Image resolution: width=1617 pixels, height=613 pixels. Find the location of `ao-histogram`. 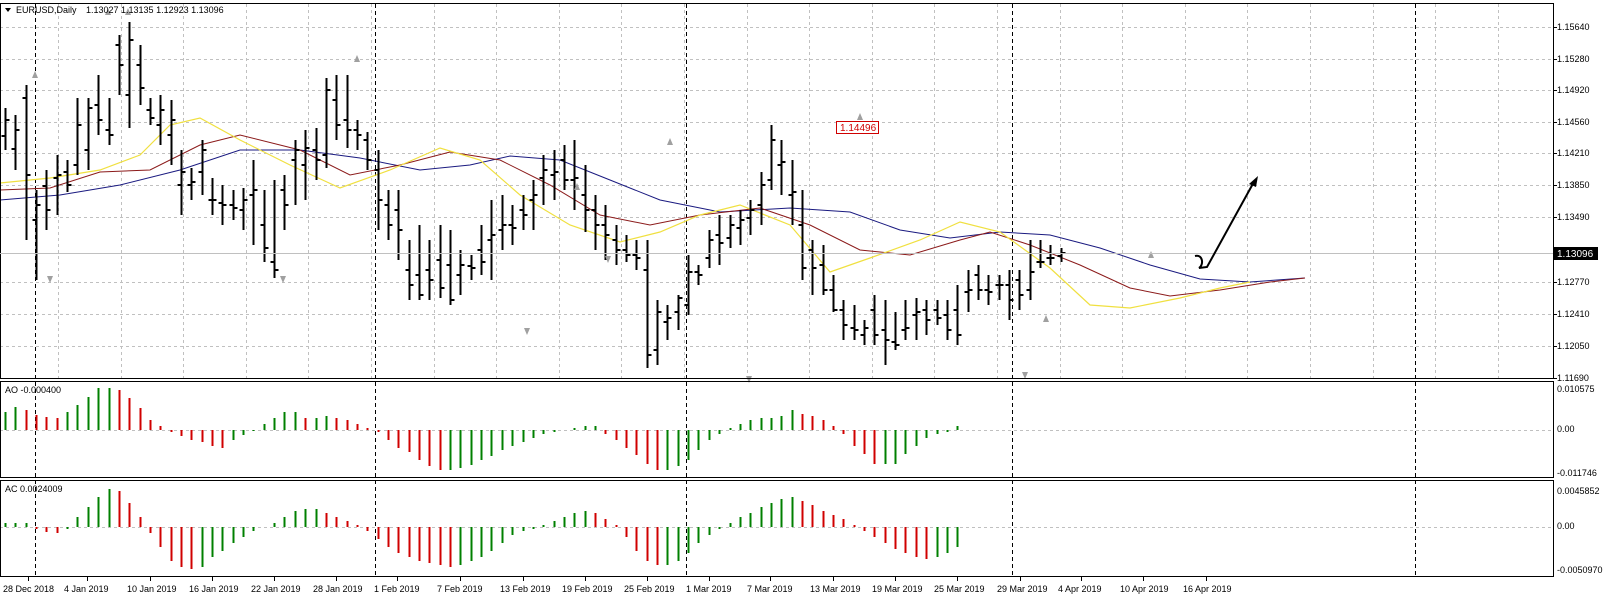

ao-histogram is located at coordinates (481, 429).